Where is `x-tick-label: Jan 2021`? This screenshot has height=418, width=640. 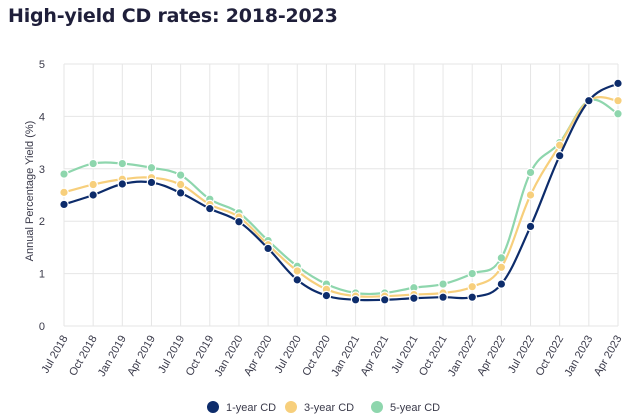 x-tick-label: Jan 2021 is located at coordinates (345, 356).